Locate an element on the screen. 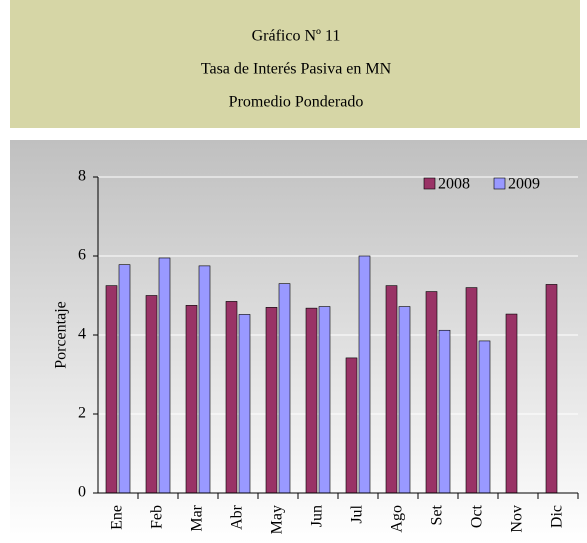 This screenshot has height=543, width=587. x-tick-label: Ene is located at coordinates (117, 517).